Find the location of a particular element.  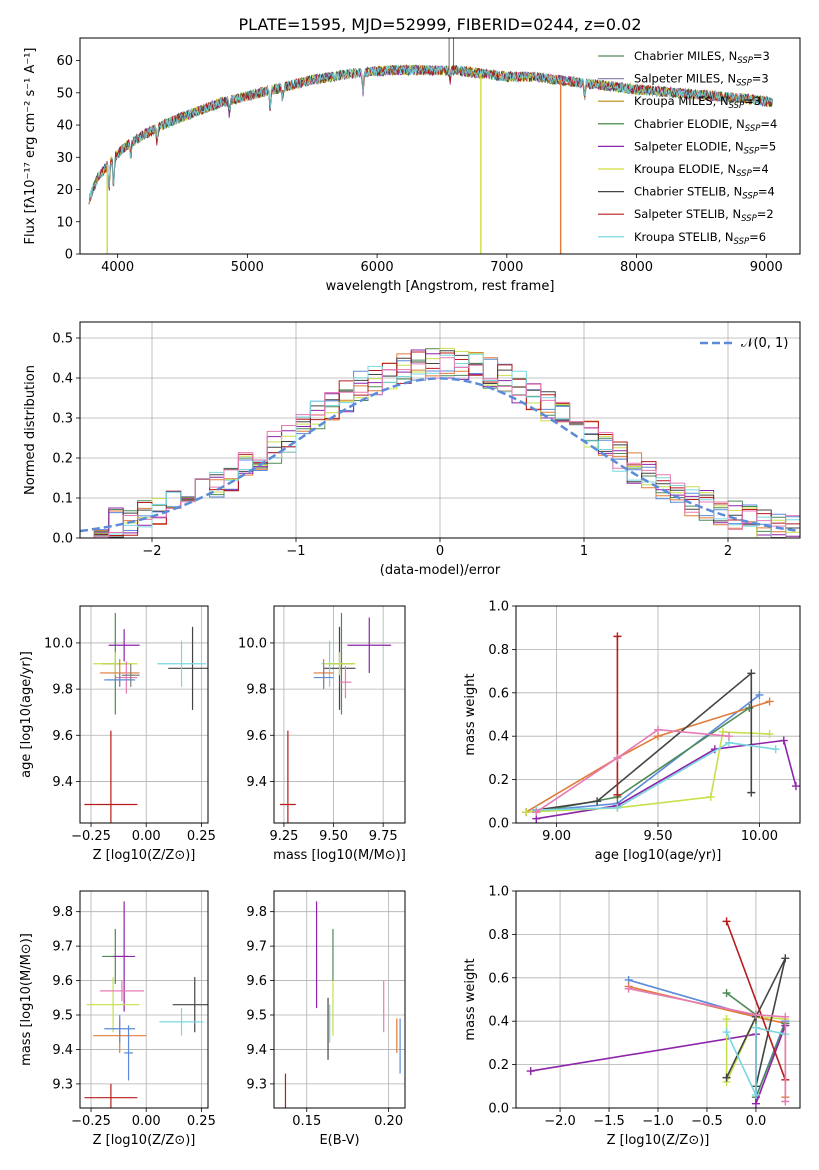

errorbars is located at coordinates (342, 1004).